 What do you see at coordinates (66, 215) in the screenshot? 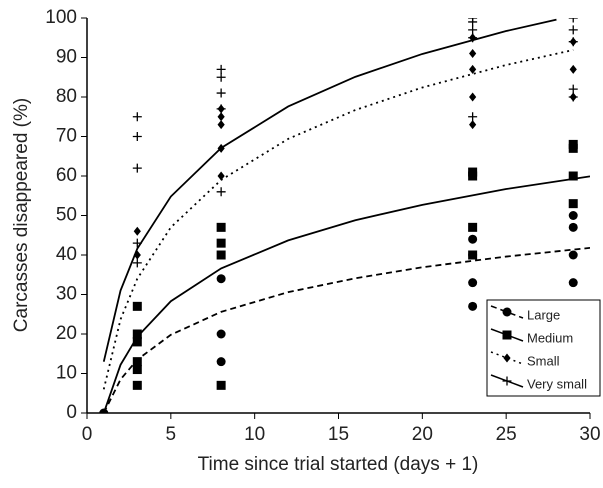
I see `y-tick-label: 50` at bounding box center [66, 215].